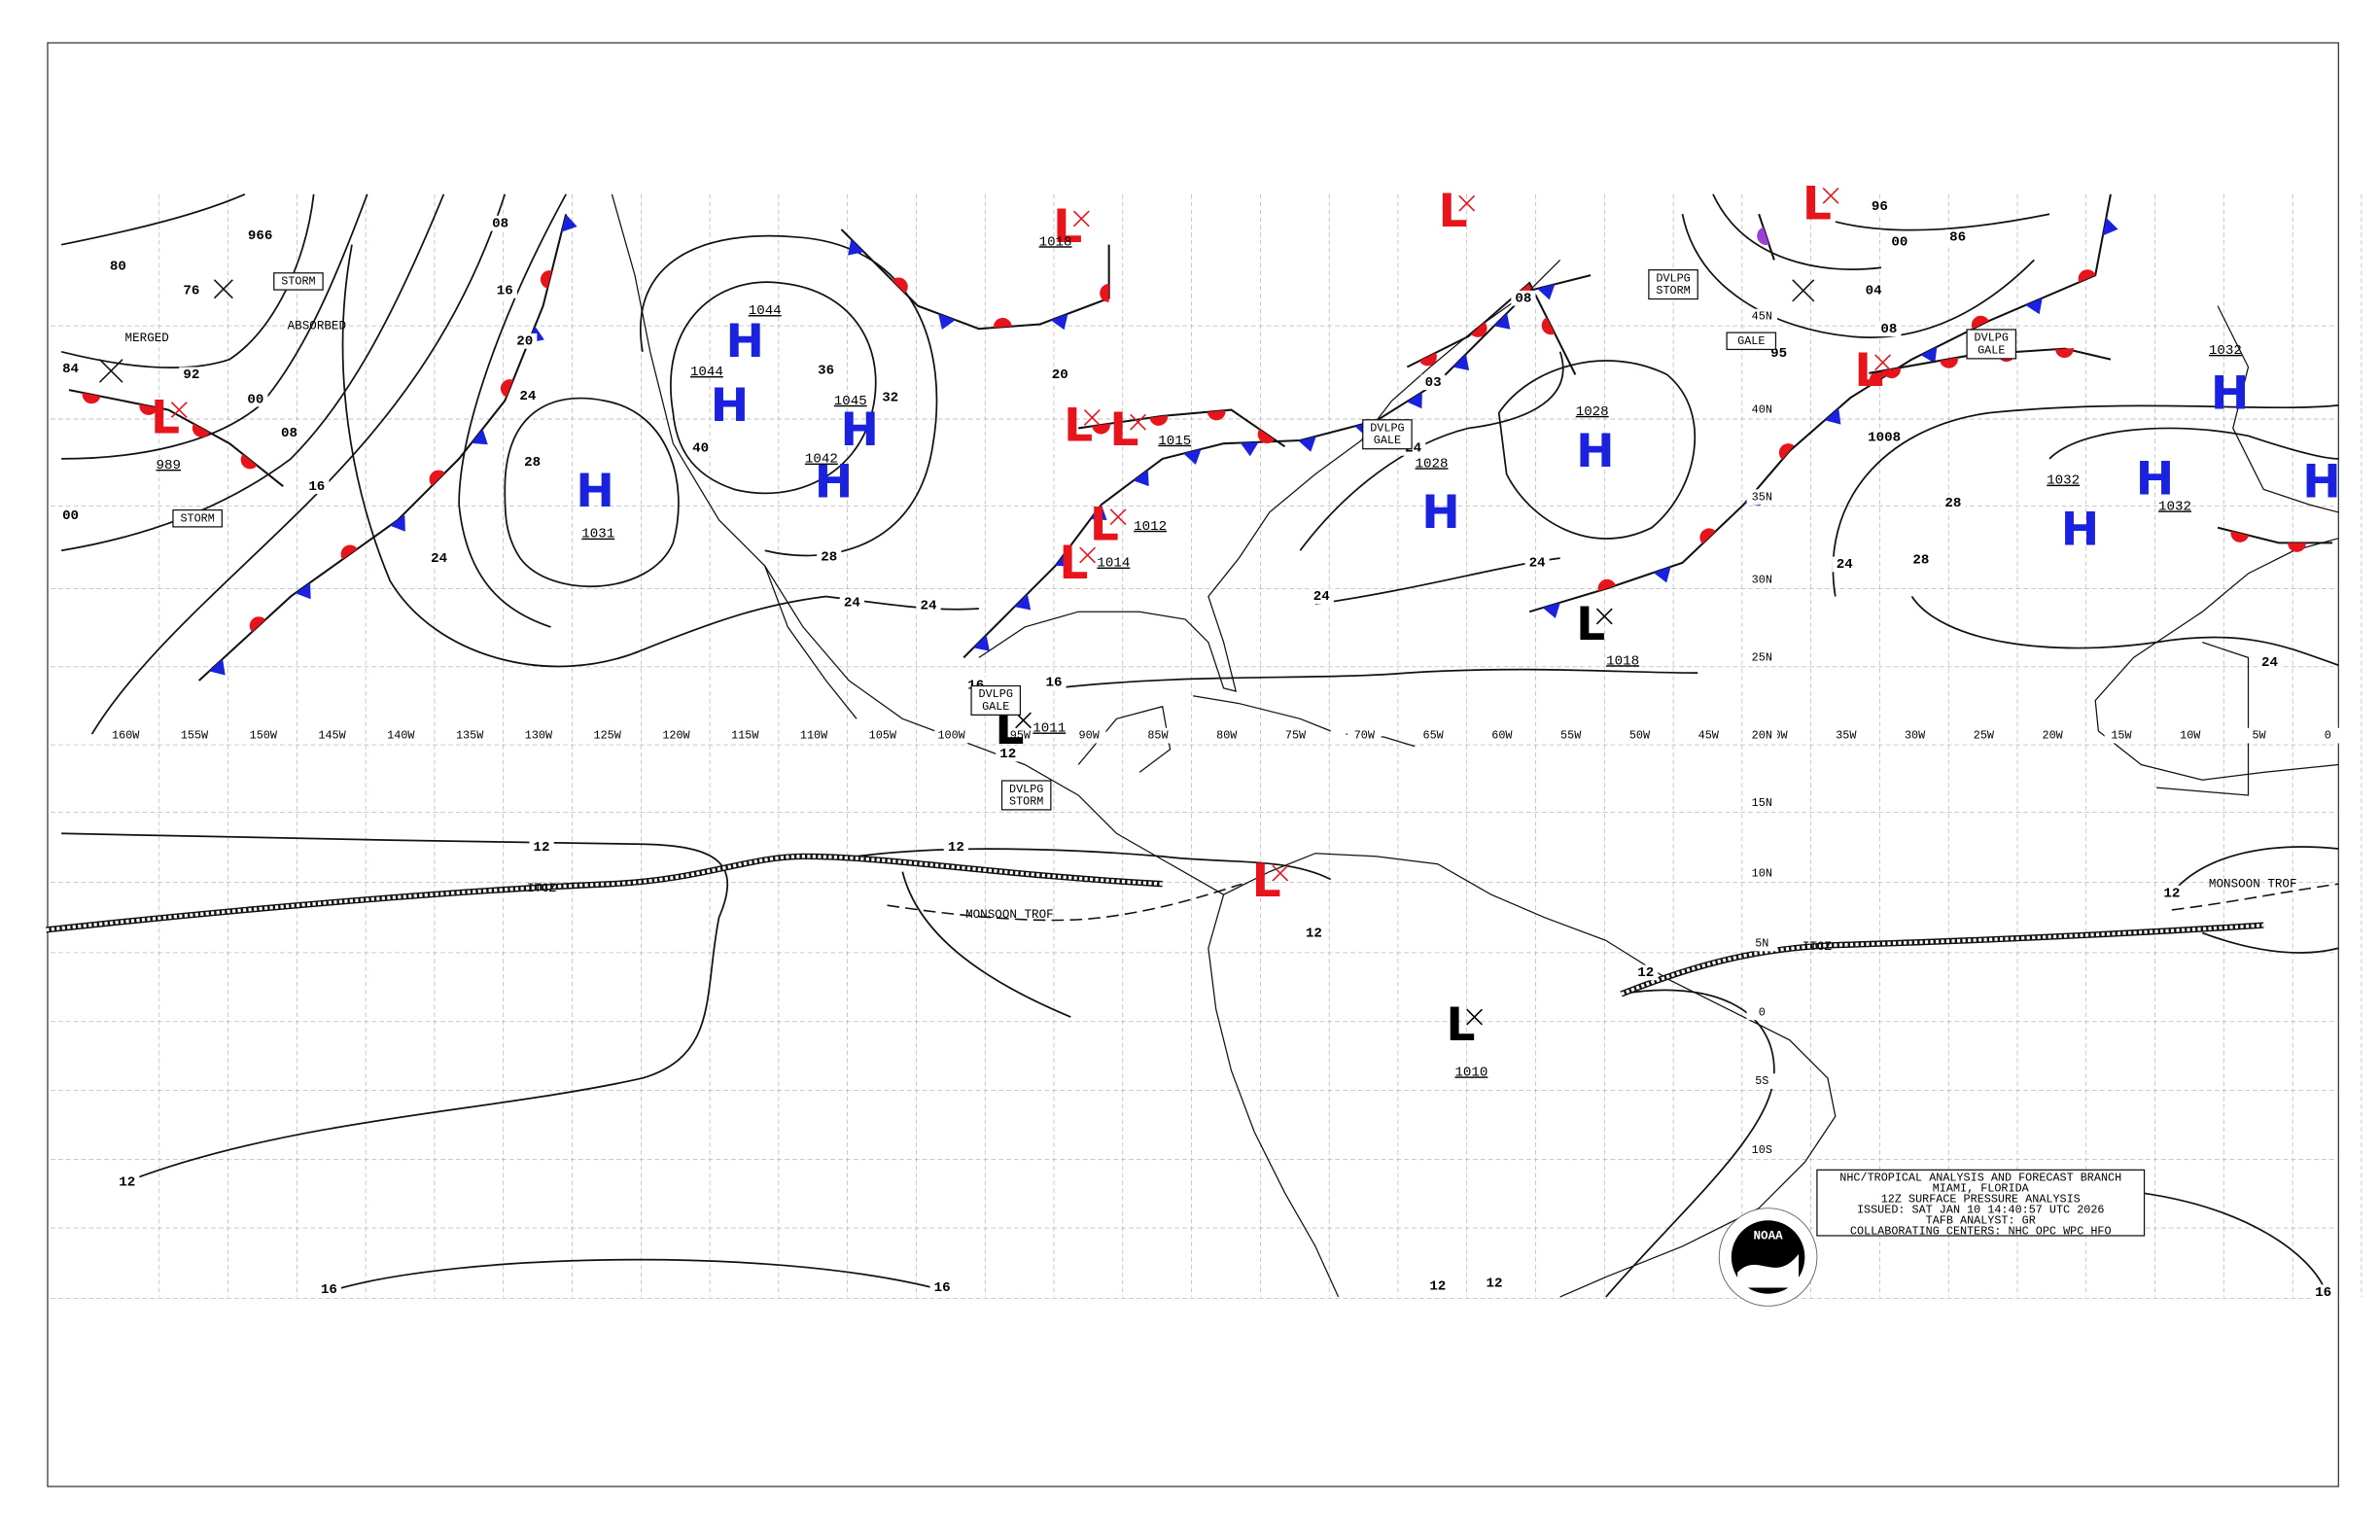  What do you see at coordinates (1762, 873) in the screenshot?
I see `latitude-label: 10N` at bounding box center [1762, 873].